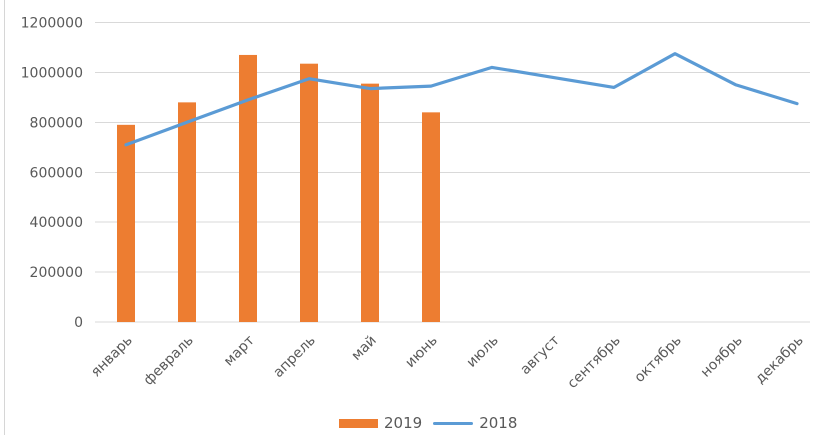 Image resolution: width=814 pixels, height=435 pixels. I want to click on y-axis-tick-label: 200000, so click(56, 273).